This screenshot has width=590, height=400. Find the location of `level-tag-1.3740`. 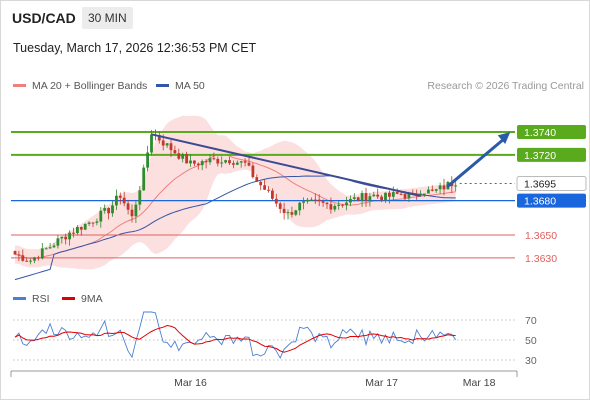

level-tag-1.3740 is located at coordinates (551, 132).